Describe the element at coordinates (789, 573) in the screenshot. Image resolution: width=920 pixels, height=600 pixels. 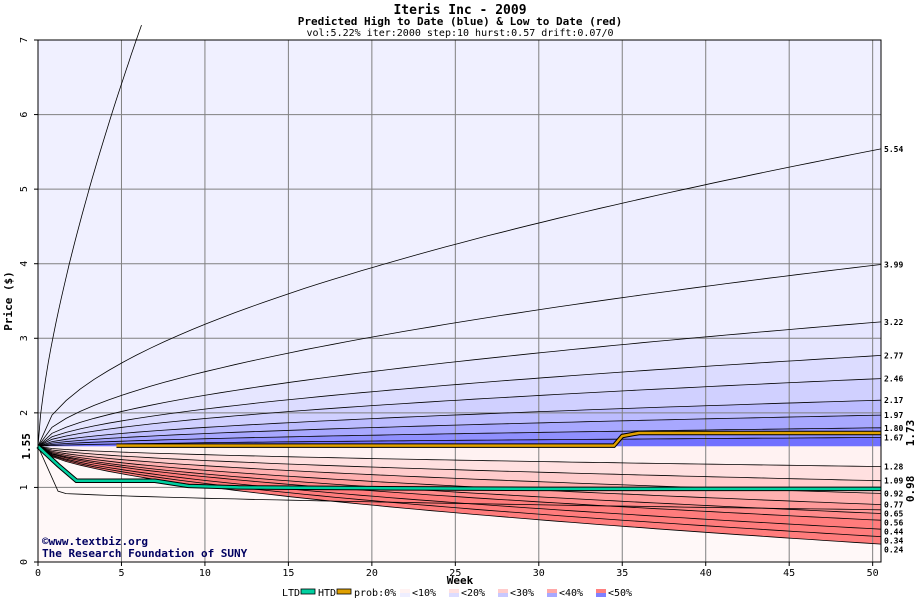
I see `x-tick-label-45: 45` at that location.